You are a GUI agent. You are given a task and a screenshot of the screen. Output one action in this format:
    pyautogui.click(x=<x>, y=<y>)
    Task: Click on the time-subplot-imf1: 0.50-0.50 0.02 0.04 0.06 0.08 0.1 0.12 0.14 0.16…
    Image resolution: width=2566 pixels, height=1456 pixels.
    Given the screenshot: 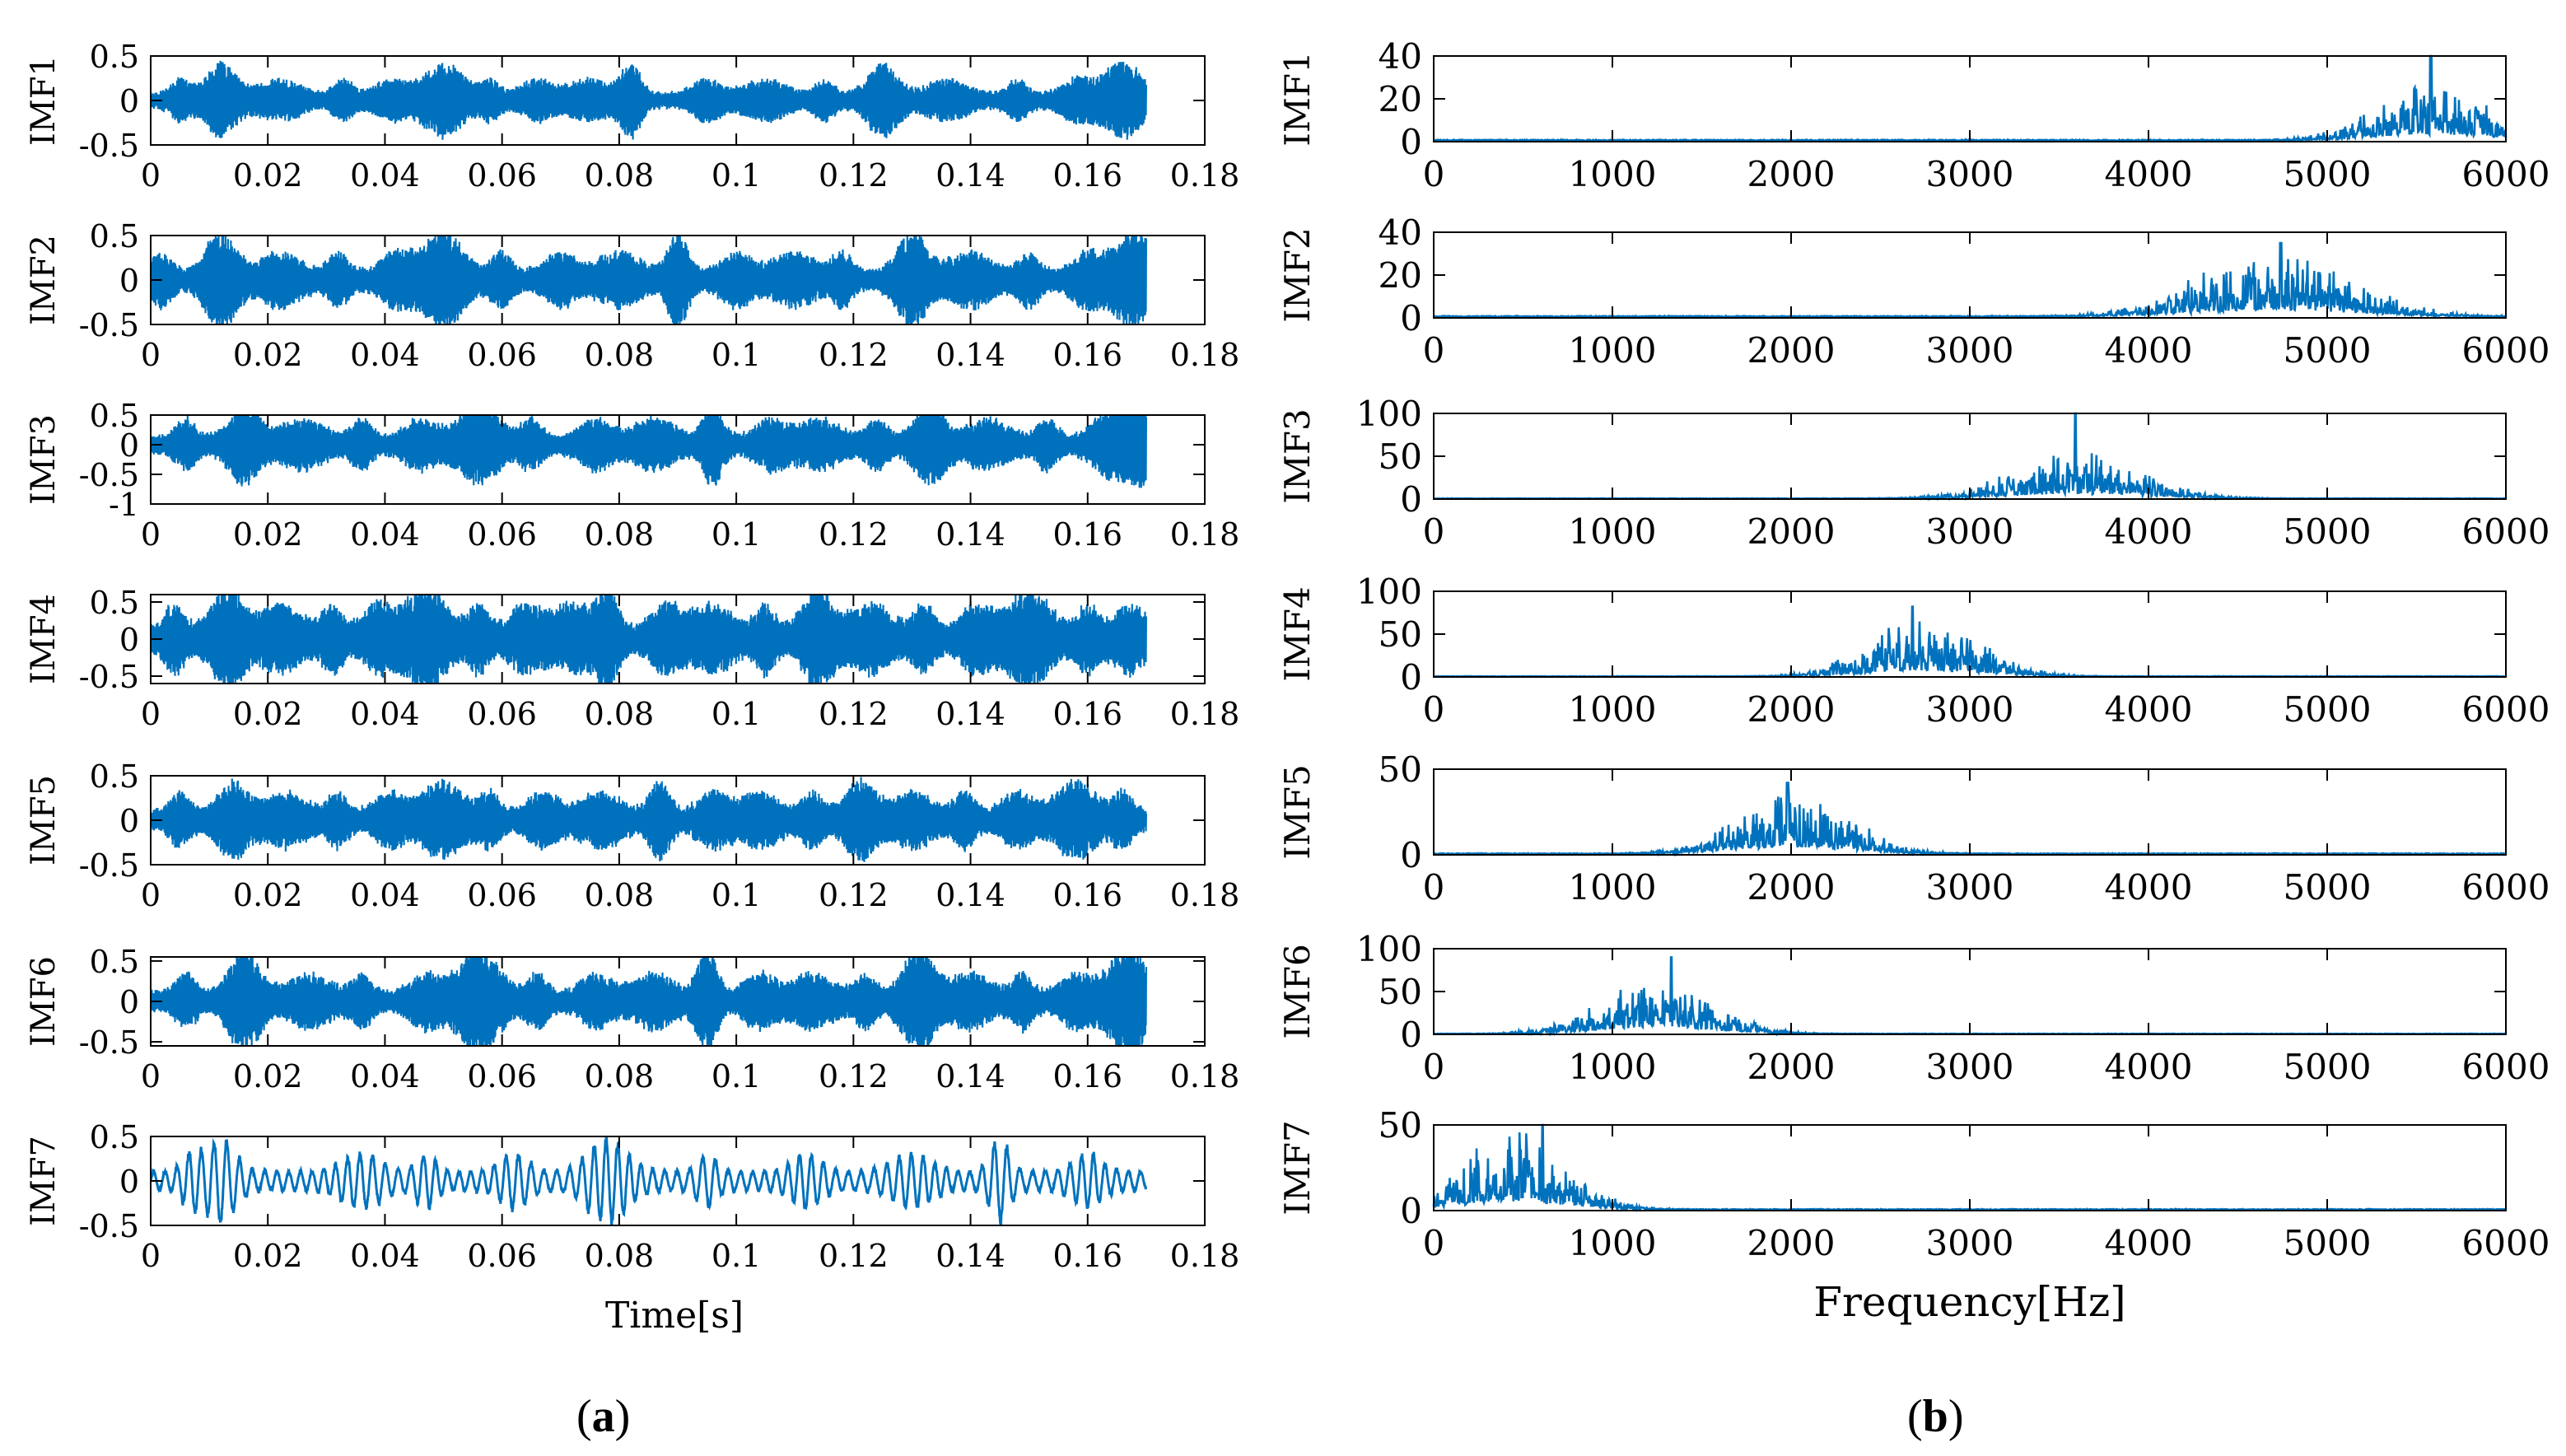 What is the action you would take?
    pyautogui.click(x=632, y=116)
    